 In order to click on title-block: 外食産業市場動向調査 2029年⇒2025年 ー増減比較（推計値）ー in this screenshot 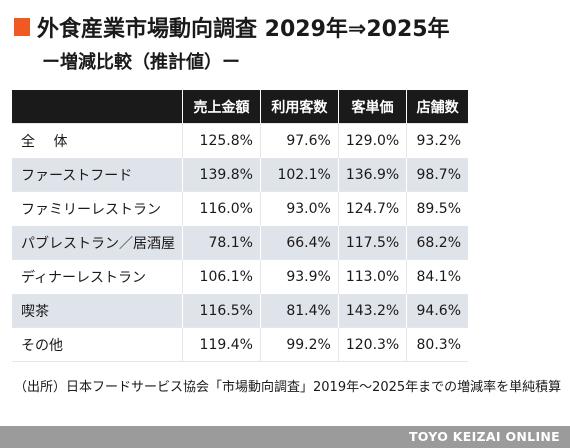, I will do `click(289, 43)`.